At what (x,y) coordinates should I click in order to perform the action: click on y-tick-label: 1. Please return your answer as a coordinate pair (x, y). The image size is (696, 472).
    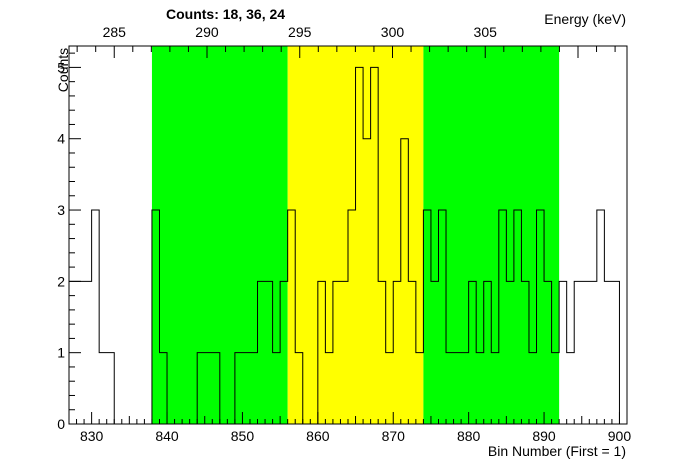
    Looking at the image, I should click on (61, 353).